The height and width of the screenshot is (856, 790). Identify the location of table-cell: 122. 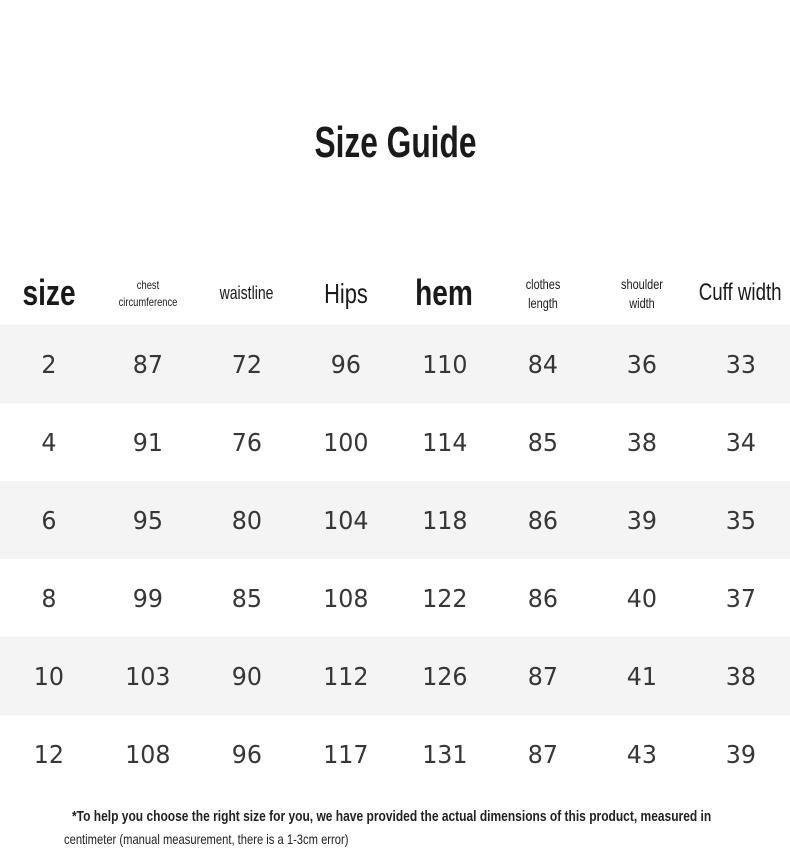
(444, 598).